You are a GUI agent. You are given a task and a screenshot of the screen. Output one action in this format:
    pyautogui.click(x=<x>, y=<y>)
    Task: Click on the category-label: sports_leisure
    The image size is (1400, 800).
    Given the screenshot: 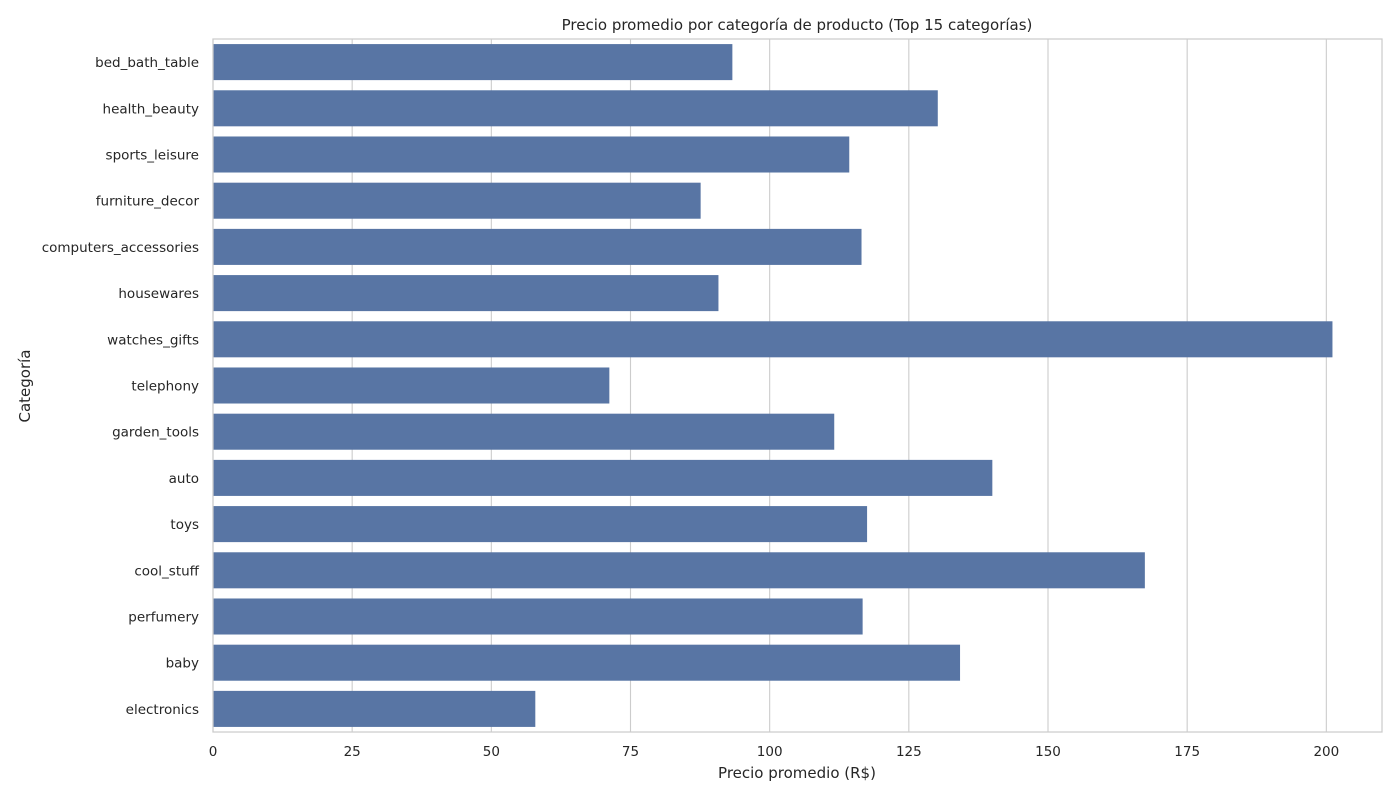 What is the action you would take?
    pyautogui.click(x=152, y=156)
    